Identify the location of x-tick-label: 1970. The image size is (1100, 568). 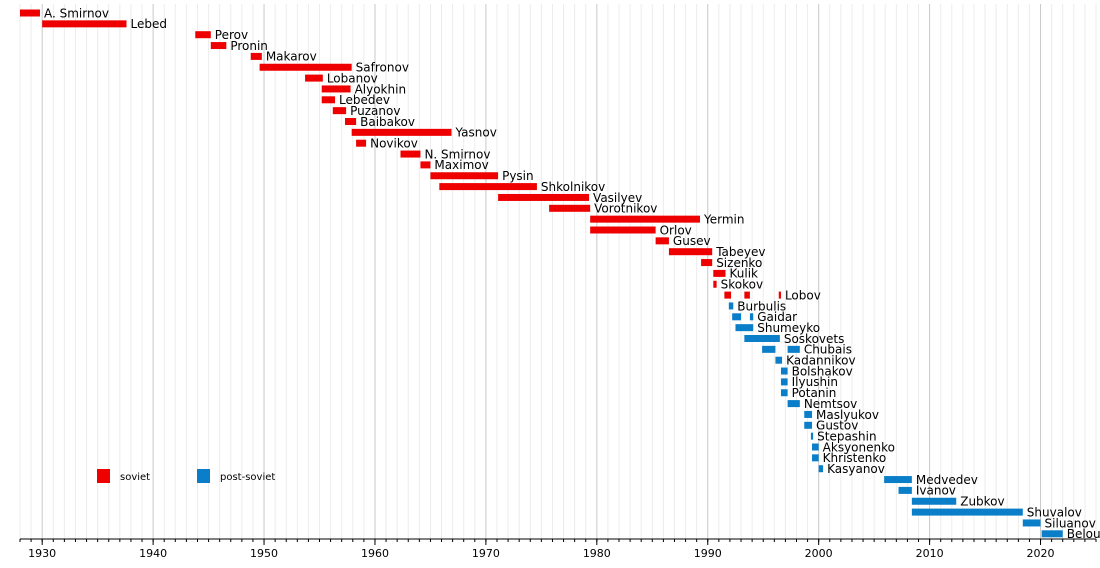
(486, 553).